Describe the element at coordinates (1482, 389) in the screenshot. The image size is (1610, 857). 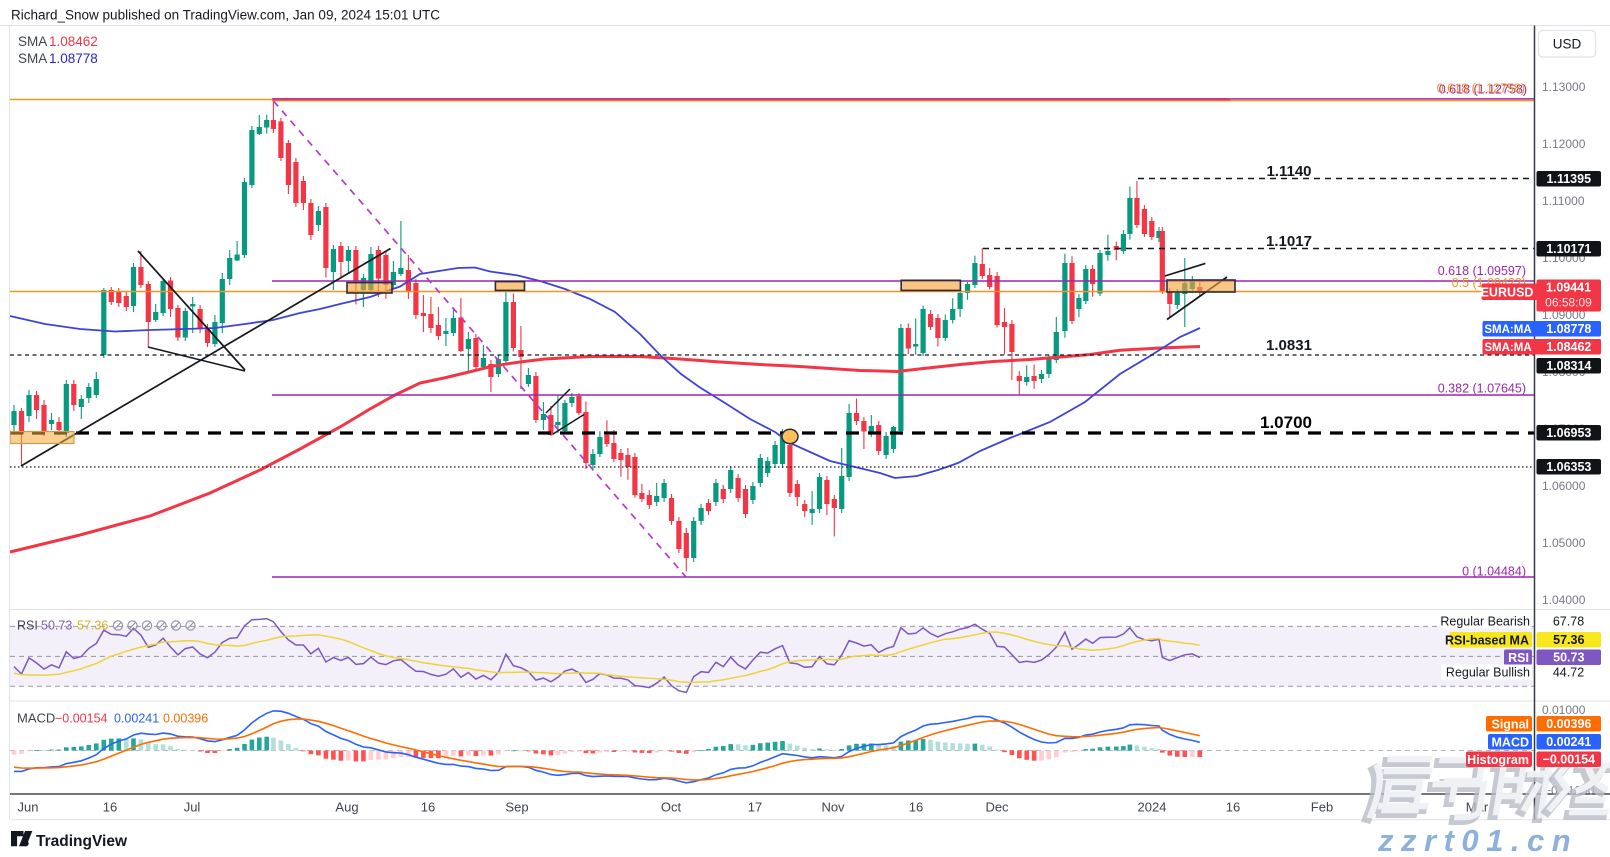
I see `svg-text: 0.382 (1.07645)` at that location.